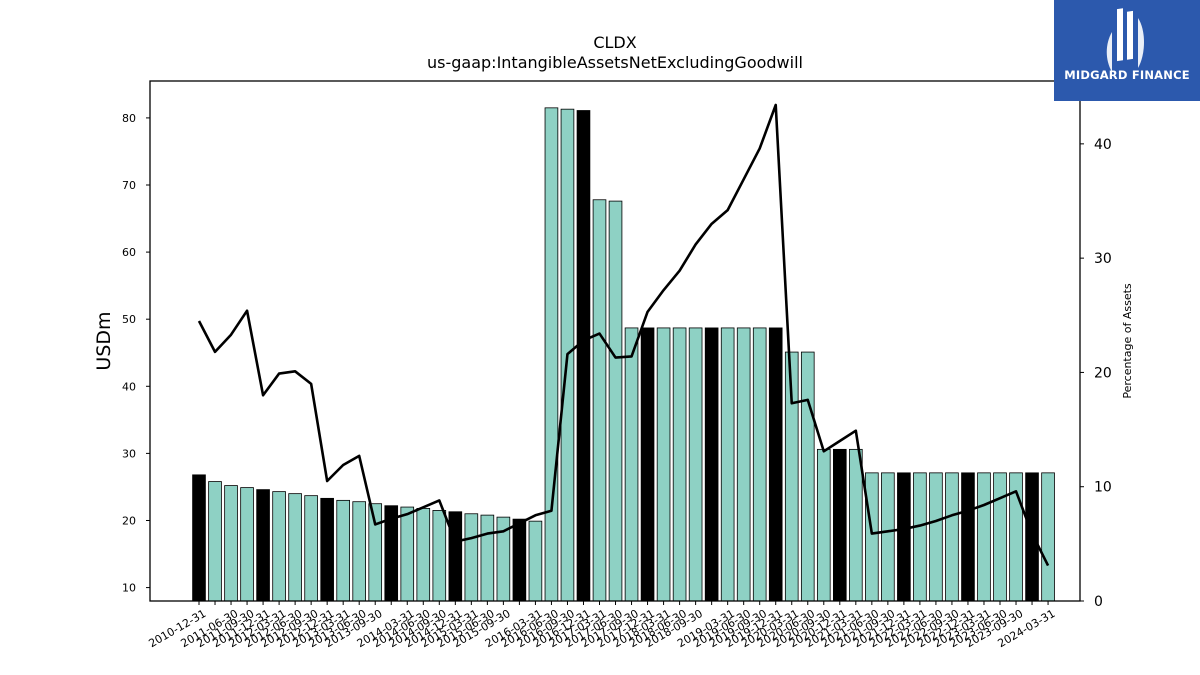 This screenshot has width=1200, height=675. What do you see at coordinates (1103, 145) in the screenshot?
I see `y2-tick-label: 40` at bounding box center [1103, 145].